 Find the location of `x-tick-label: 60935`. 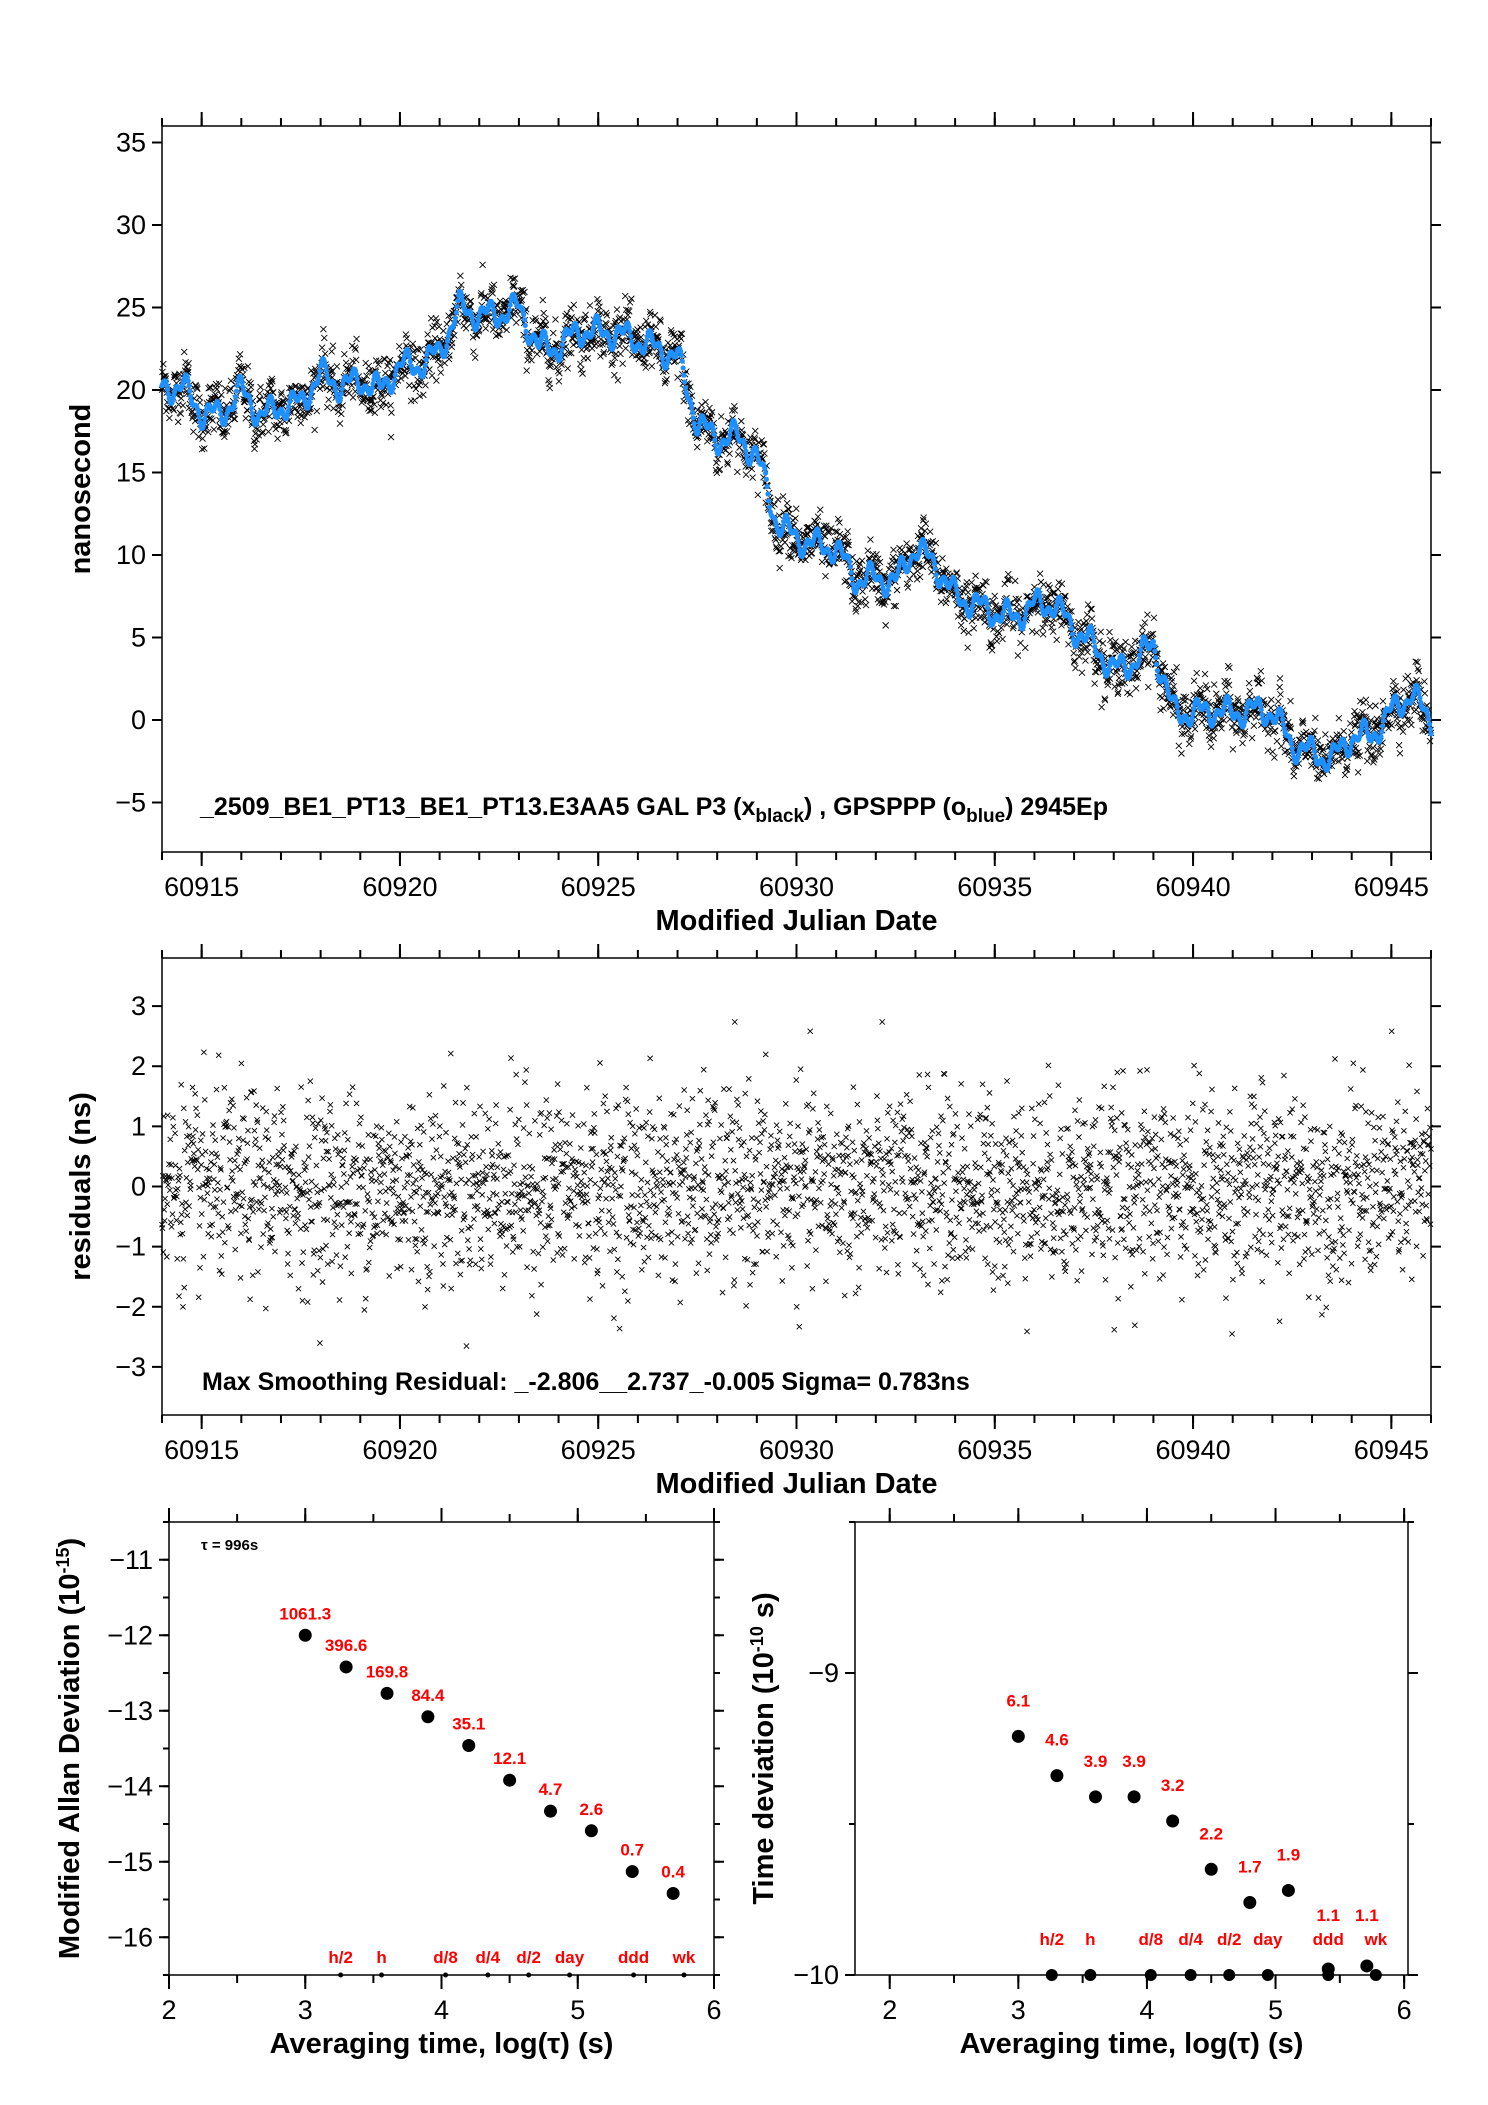

x-tick-label: 60935 is located at coordinates (994, 1450).